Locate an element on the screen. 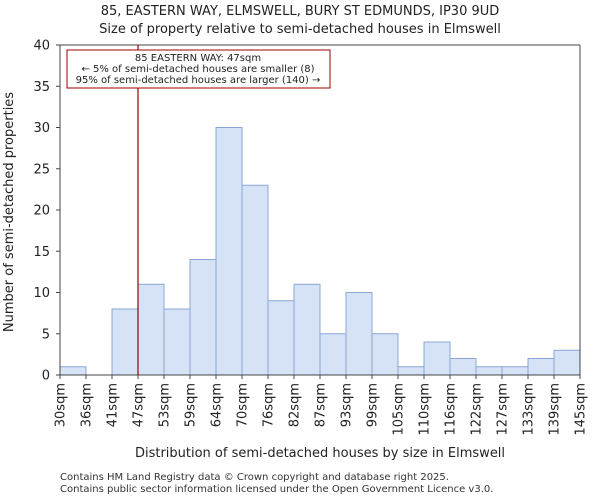  y-axis-label: Number of semi-detached properties is located at coordinates (9, 212).